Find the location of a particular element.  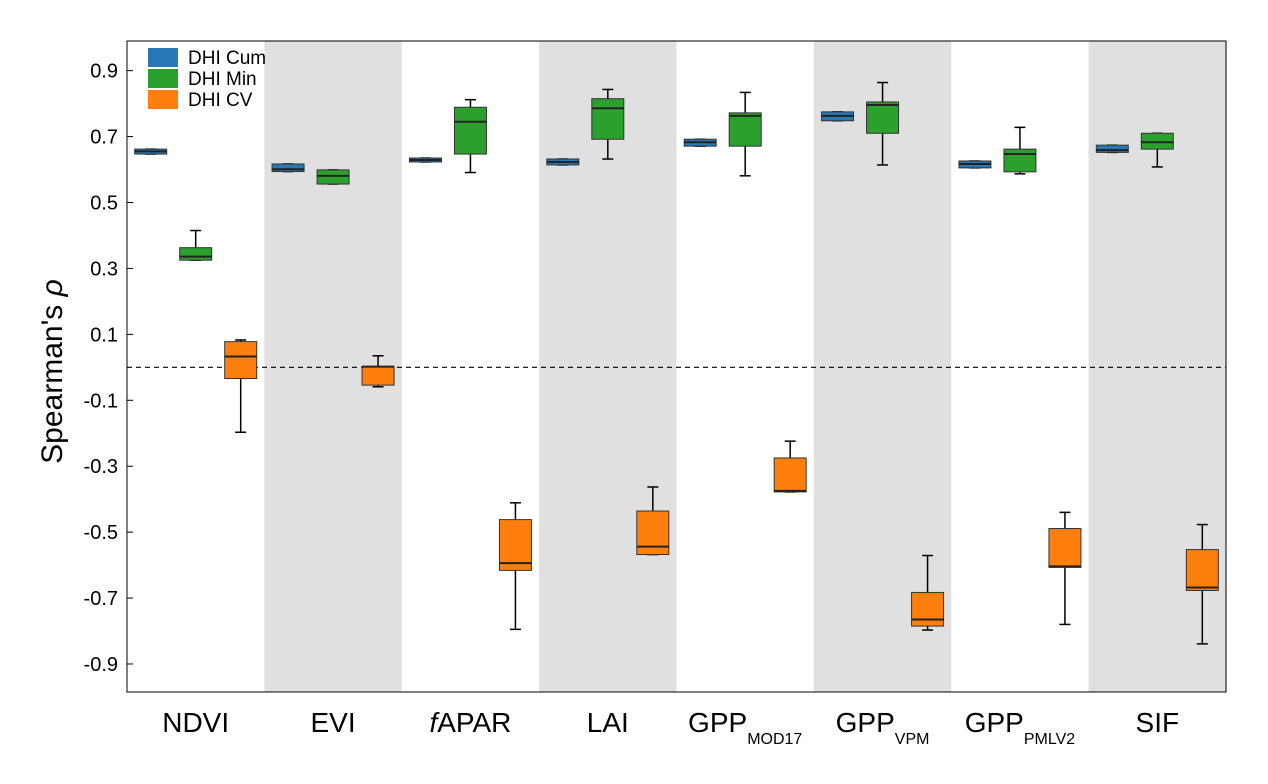

category-label-italic-prefix: f is located at coordinates (434, 722).